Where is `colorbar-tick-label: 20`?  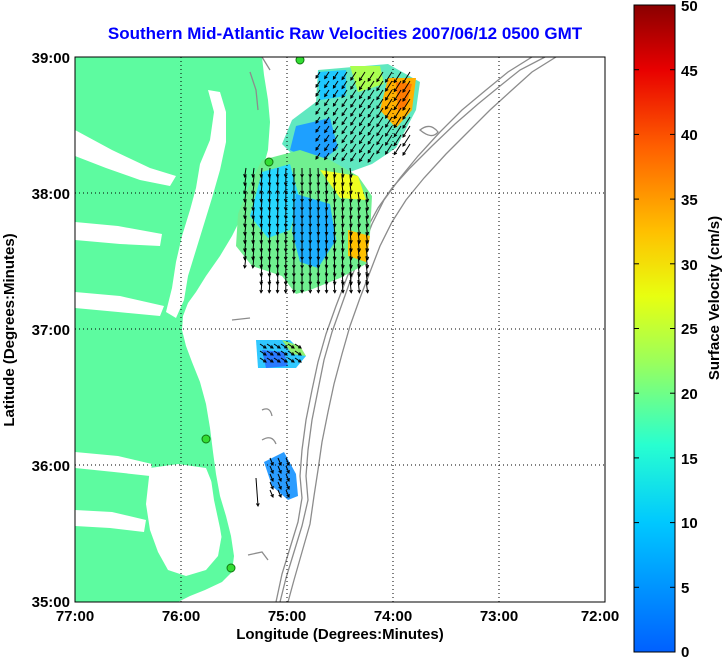
colorbar-tick-label: 20 is located at coordinates (689, 394).